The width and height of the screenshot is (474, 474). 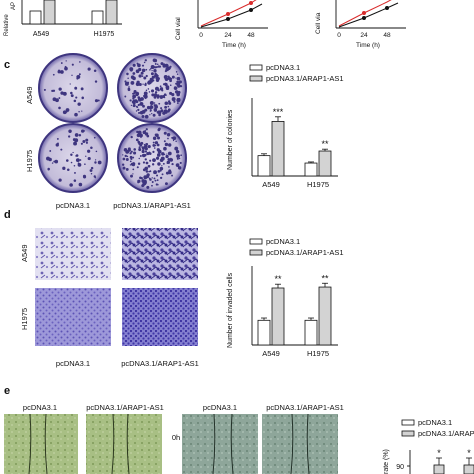 What do you see at coordinates (271, 184) in the screenshot?
I see `x-tick-label: A549` at bounding box center [271, 184].